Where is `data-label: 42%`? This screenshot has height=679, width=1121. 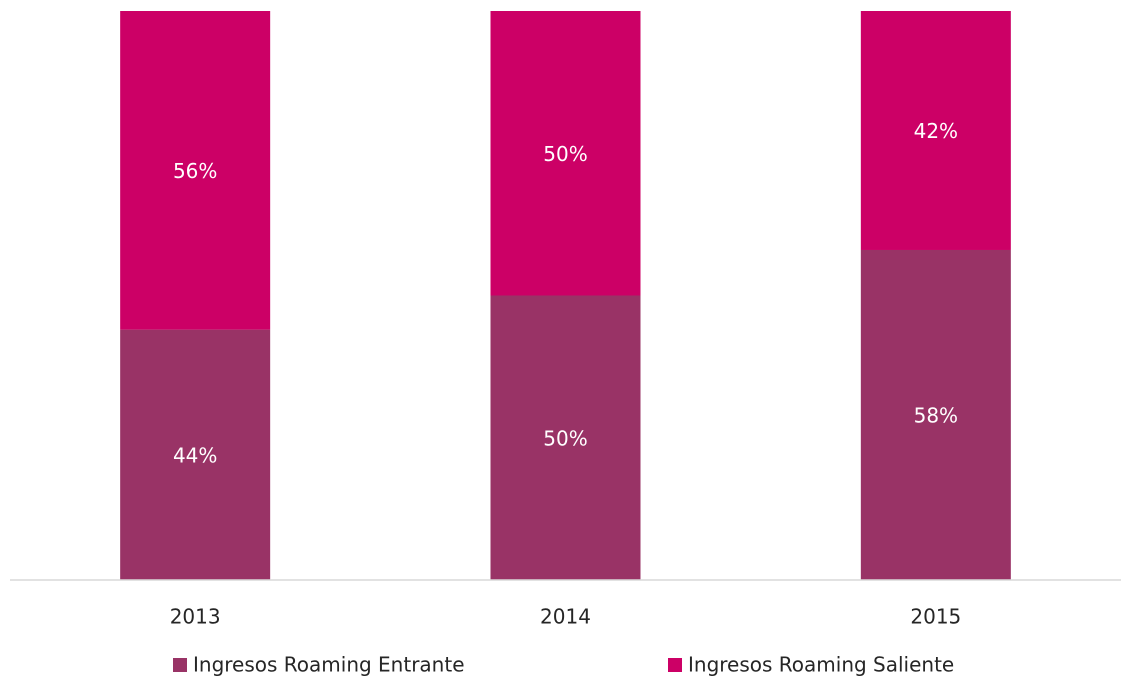 data-label: 42% is located at coordinates (936, 131).